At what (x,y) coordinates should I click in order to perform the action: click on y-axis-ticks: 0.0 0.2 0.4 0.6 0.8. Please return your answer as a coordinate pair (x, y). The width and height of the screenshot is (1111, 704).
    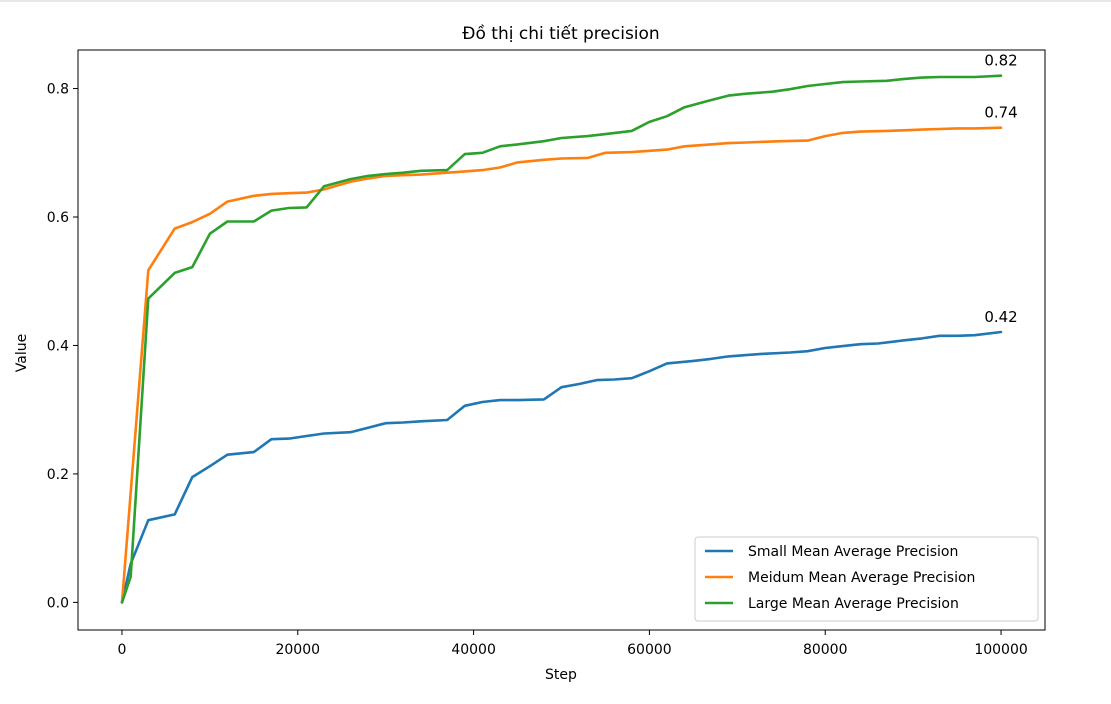
    Looking at the image, I should click on (62, 346).